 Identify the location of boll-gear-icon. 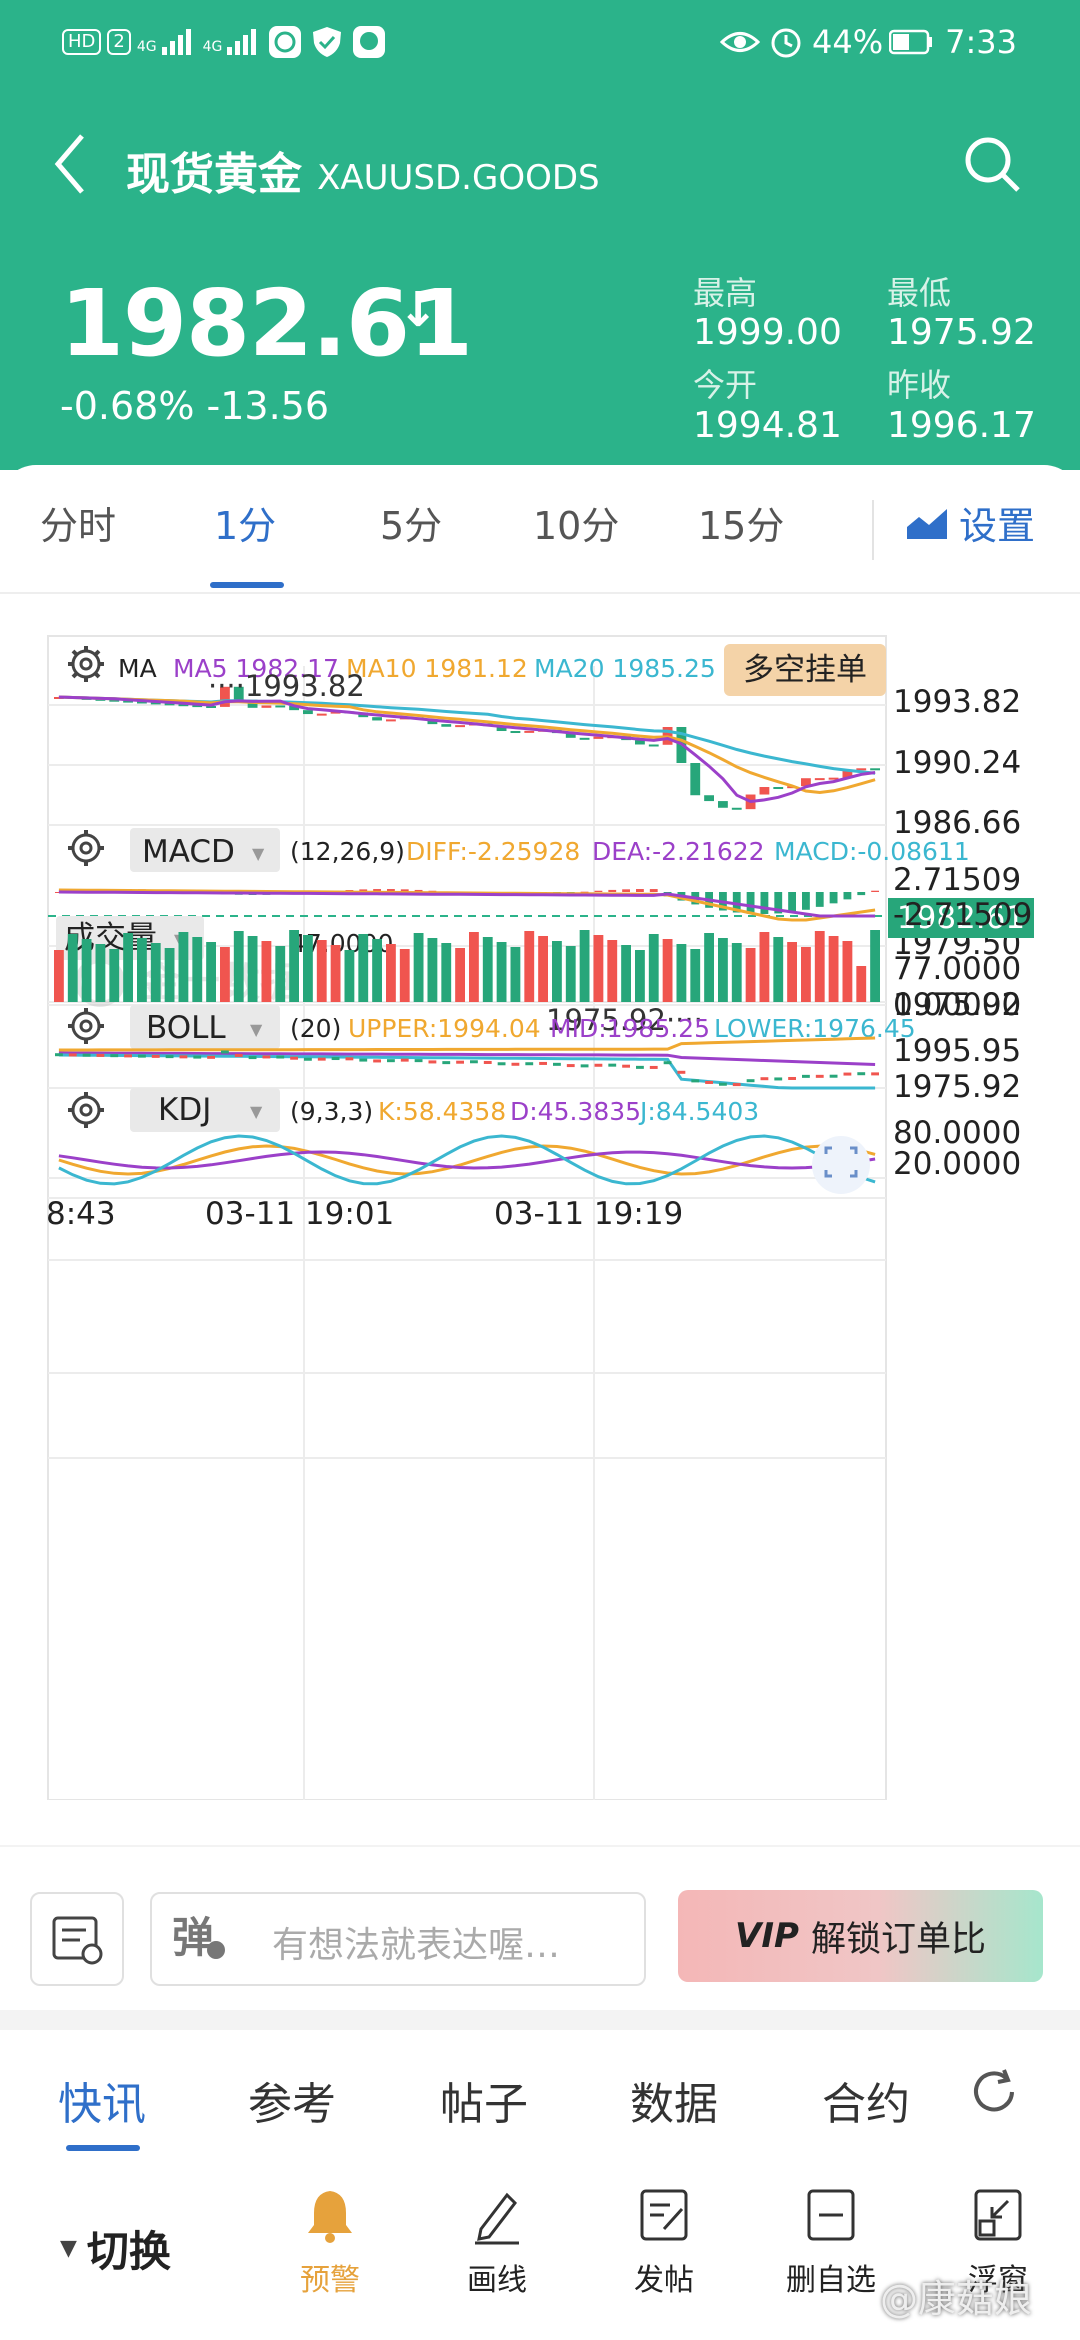
(86, 1026).